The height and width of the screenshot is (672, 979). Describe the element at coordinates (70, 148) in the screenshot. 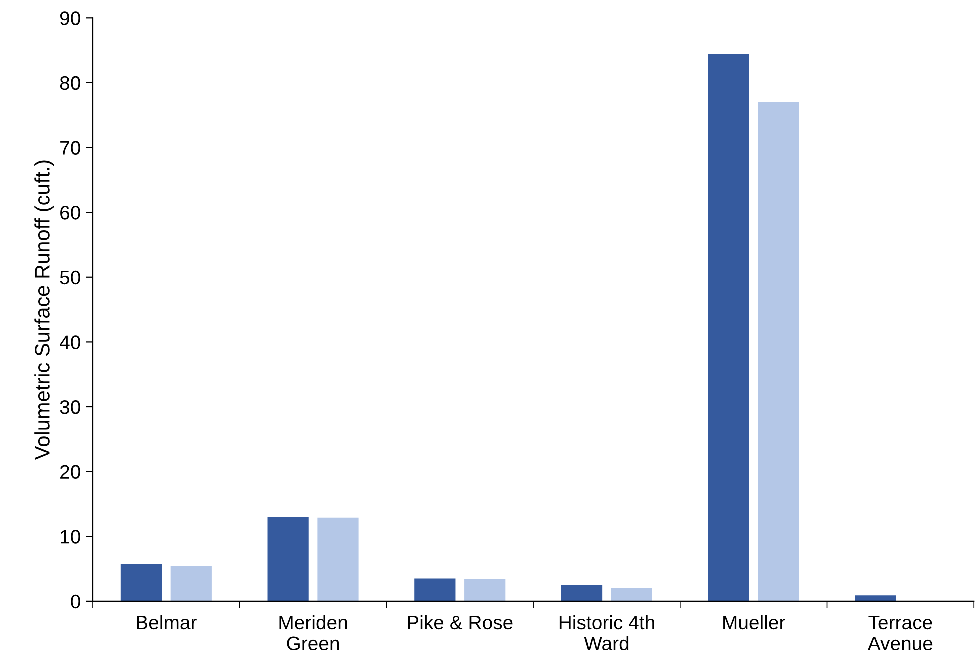

I see `y-tick-label: 70` at that location.